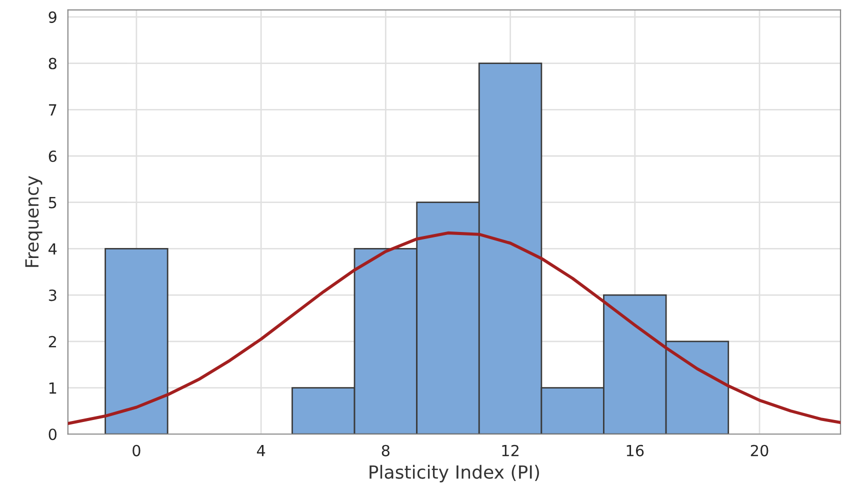  Describe the element at coordinates (52, 296) in the screenshot. I see `y-tick-label: 3` at that location.